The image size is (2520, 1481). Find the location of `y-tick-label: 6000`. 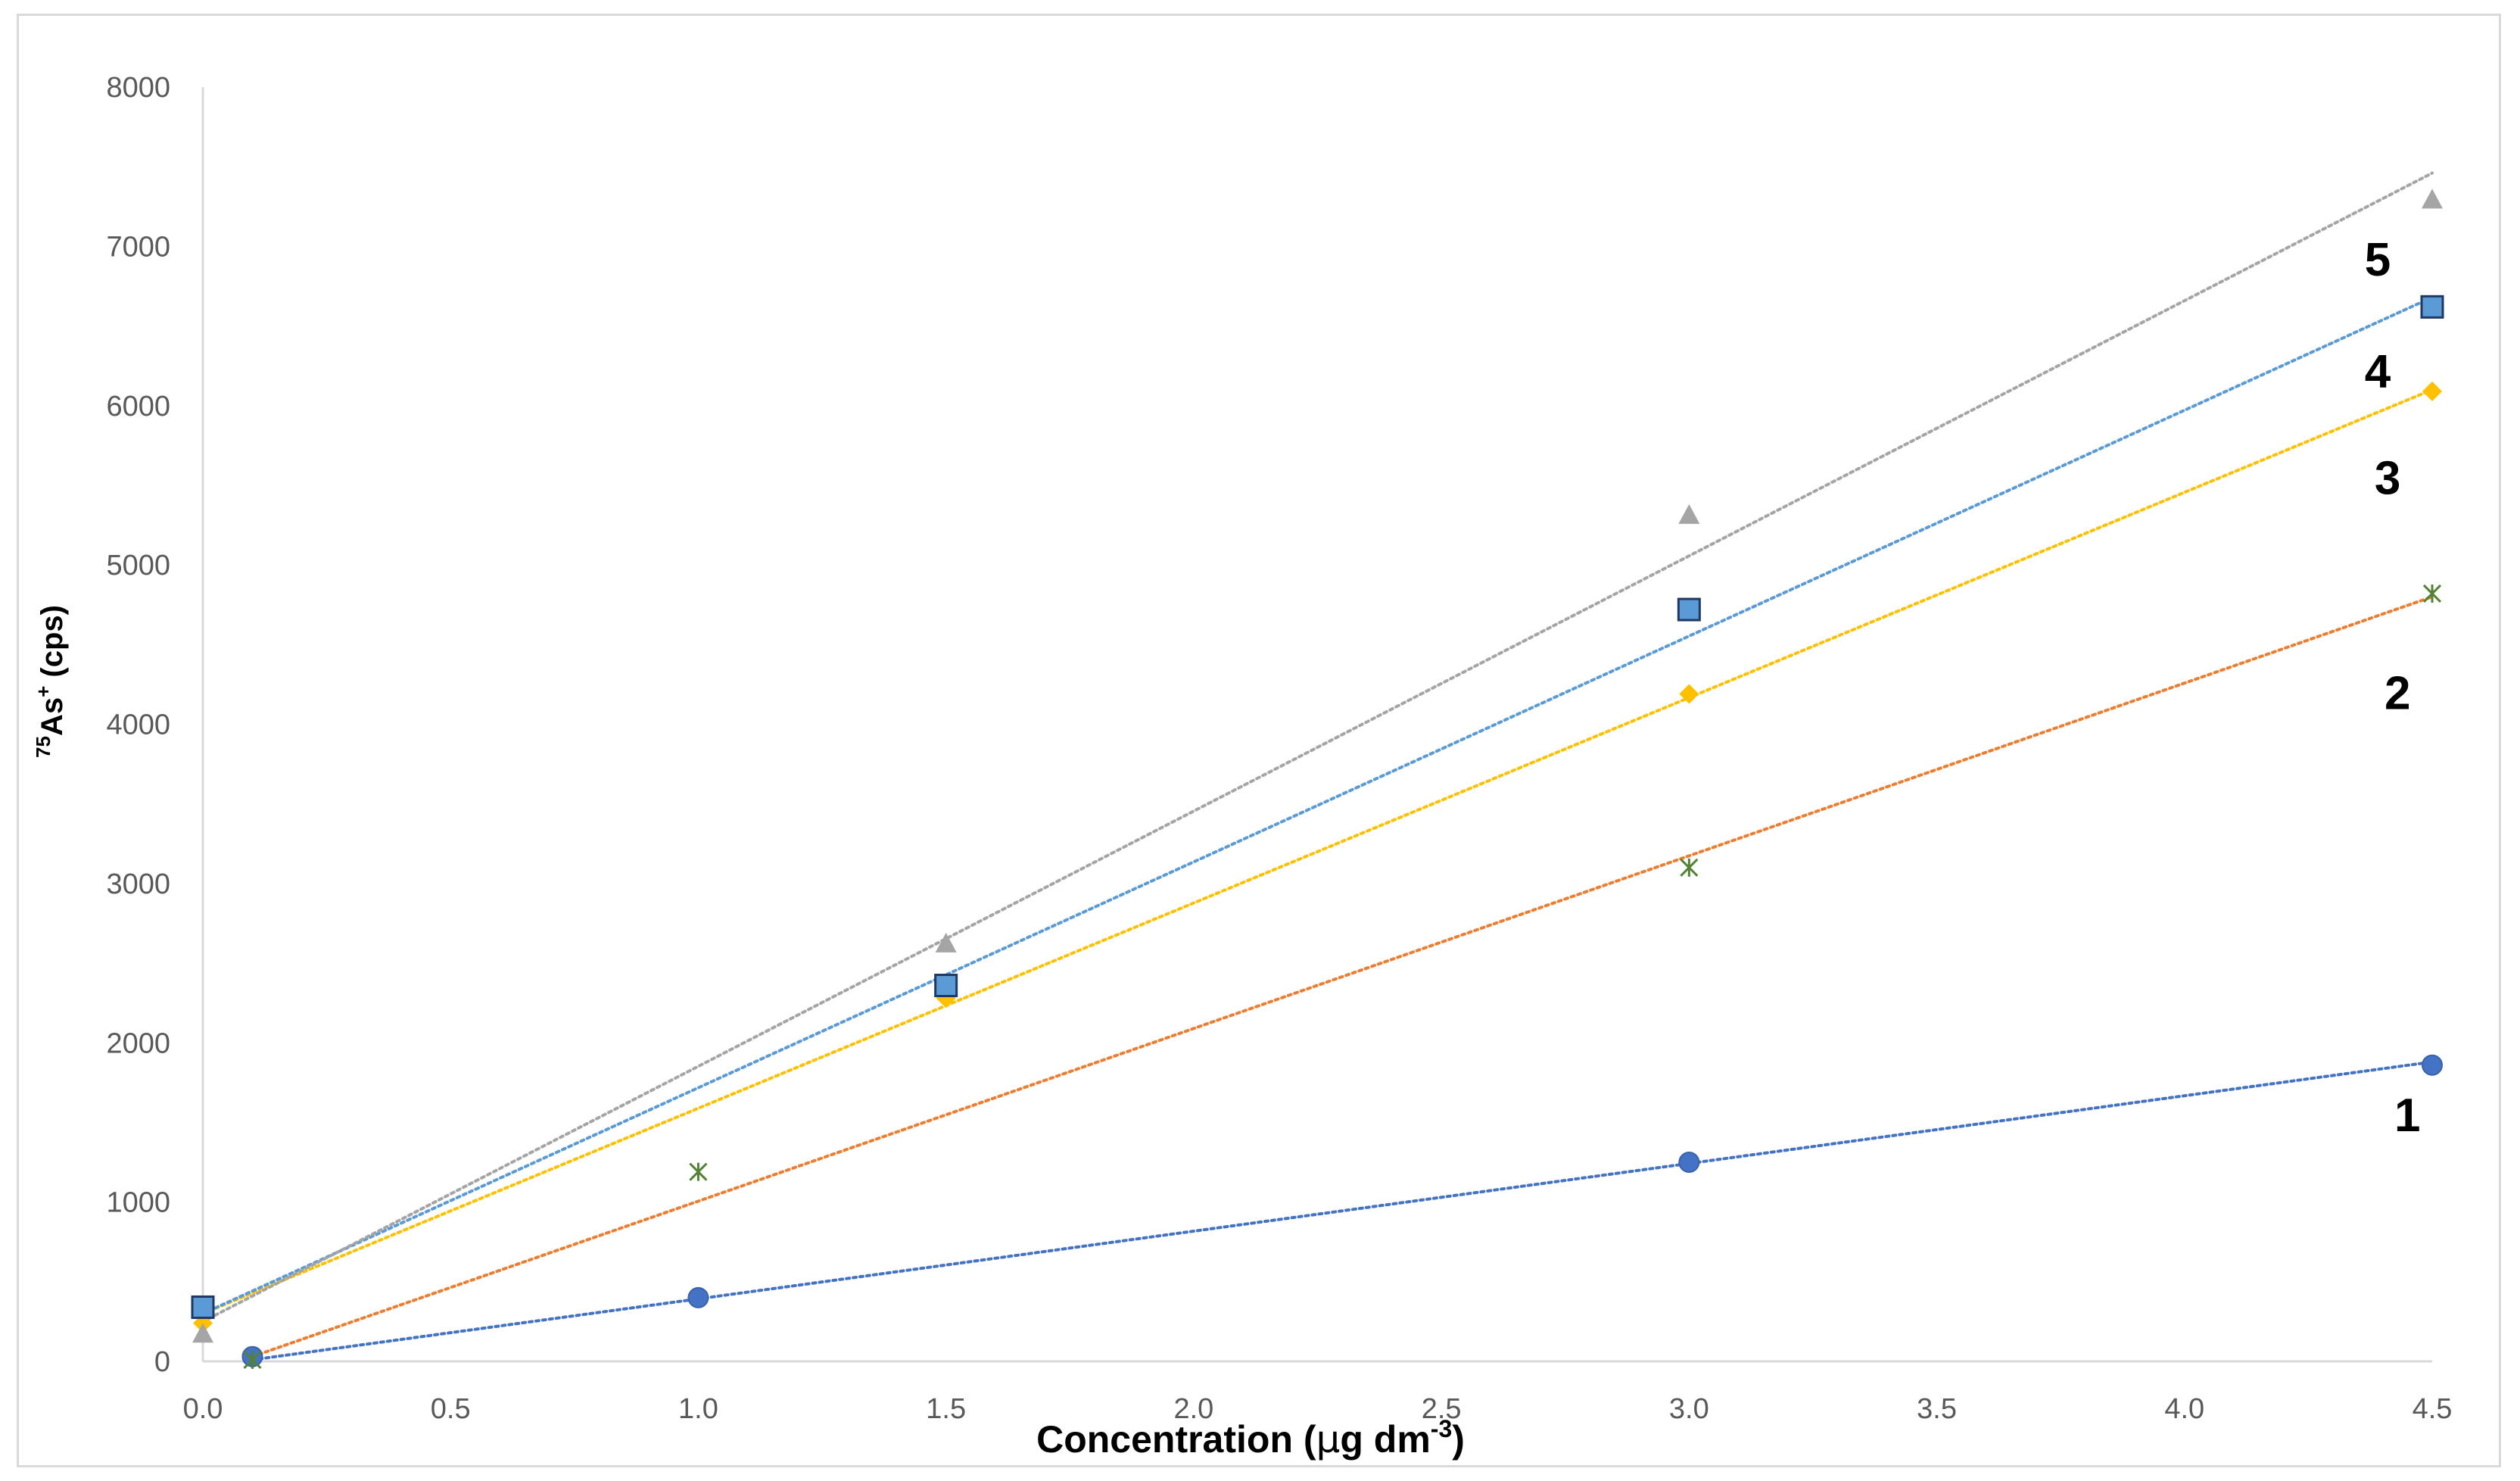

y-tick-label: 6000 is located at coordinates (138, 406).